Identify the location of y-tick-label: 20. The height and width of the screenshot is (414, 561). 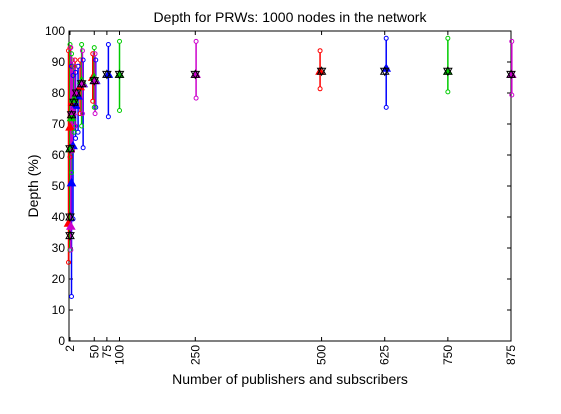
(59, 279).